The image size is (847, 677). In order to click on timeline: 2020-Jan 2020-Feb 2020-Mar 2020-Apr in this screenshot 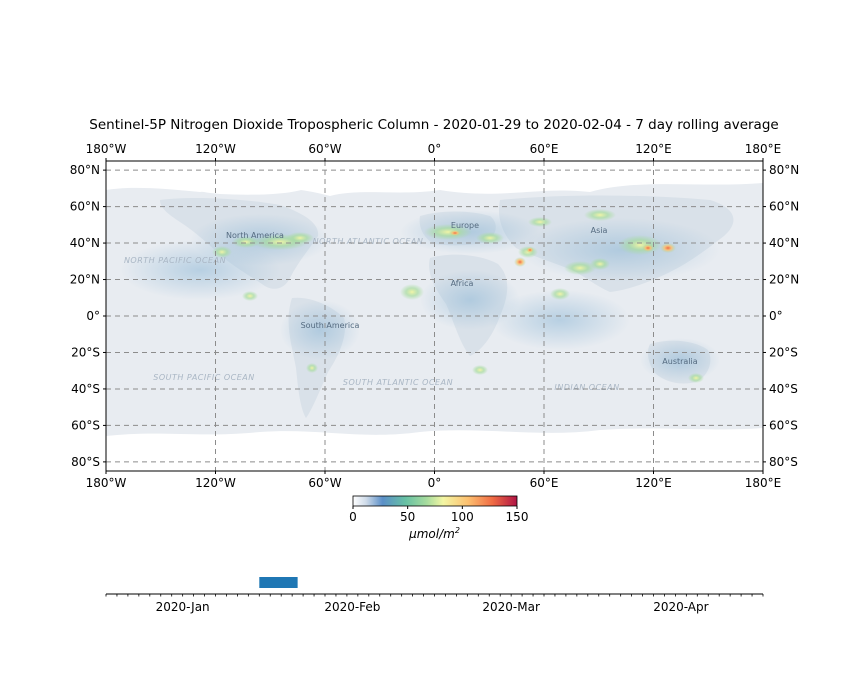, I will do `click(434, 595)`.